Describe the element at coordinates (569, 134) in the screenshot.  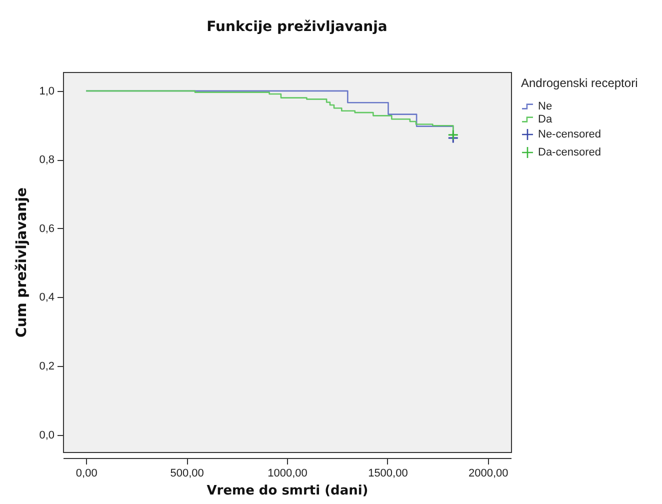
I see `legend-label: Ne-censored` at that location.